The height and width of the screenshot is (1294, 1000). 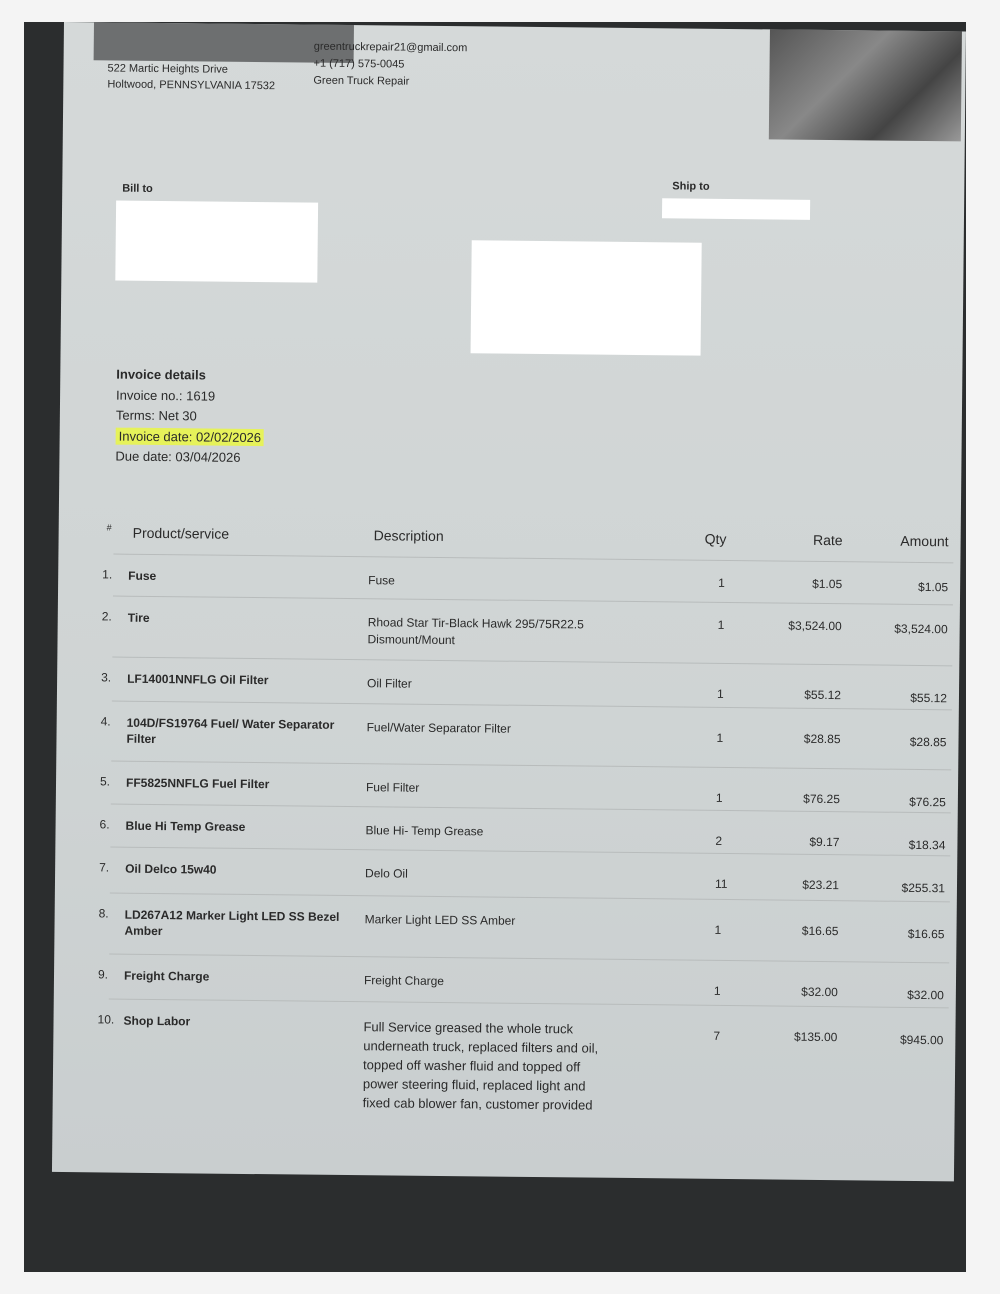 What do you see at coordinates (408, 536) in the screenshot?
I see `header-description: Description` at bounding box center [408, 536].